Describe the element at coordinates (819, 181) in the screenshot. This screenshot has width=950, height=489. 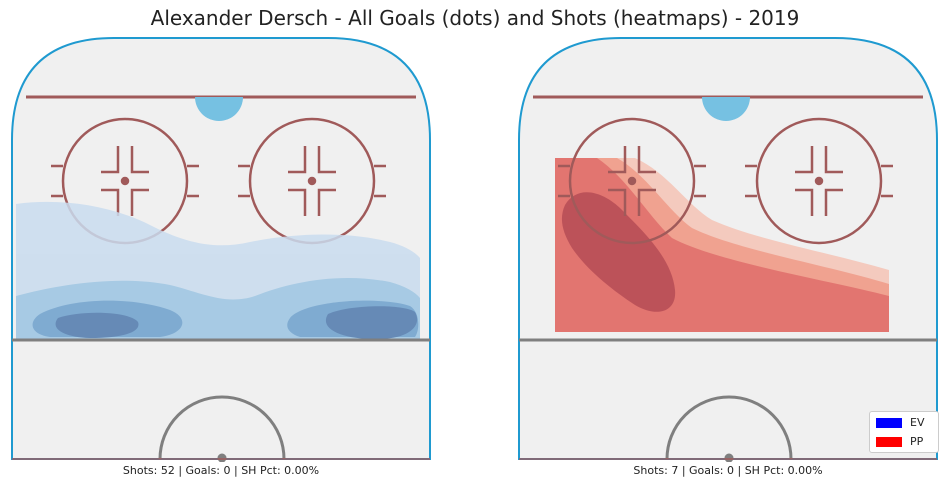
I see `faceoff-circle-right` at that location.